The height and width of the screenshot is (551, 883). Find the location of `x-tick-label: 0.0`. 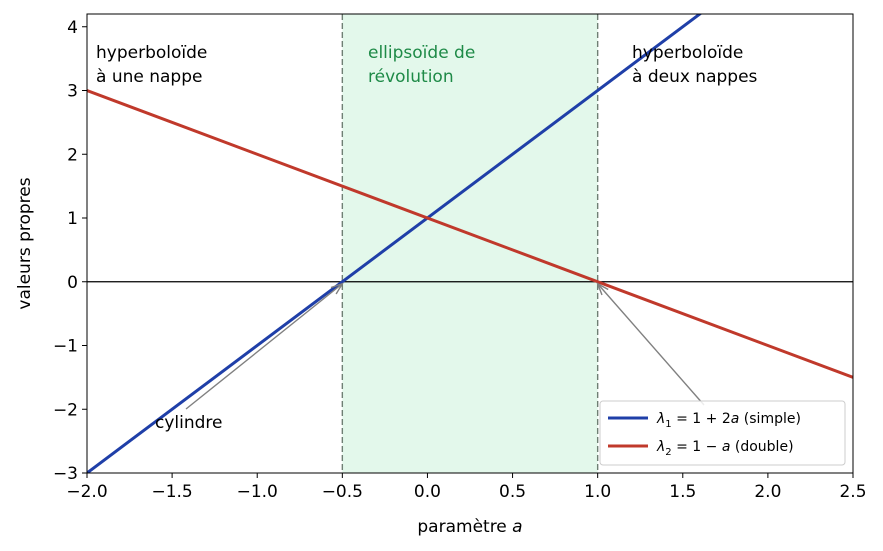

x-tick-label: 0.0 is located at coordinates (427, 492).